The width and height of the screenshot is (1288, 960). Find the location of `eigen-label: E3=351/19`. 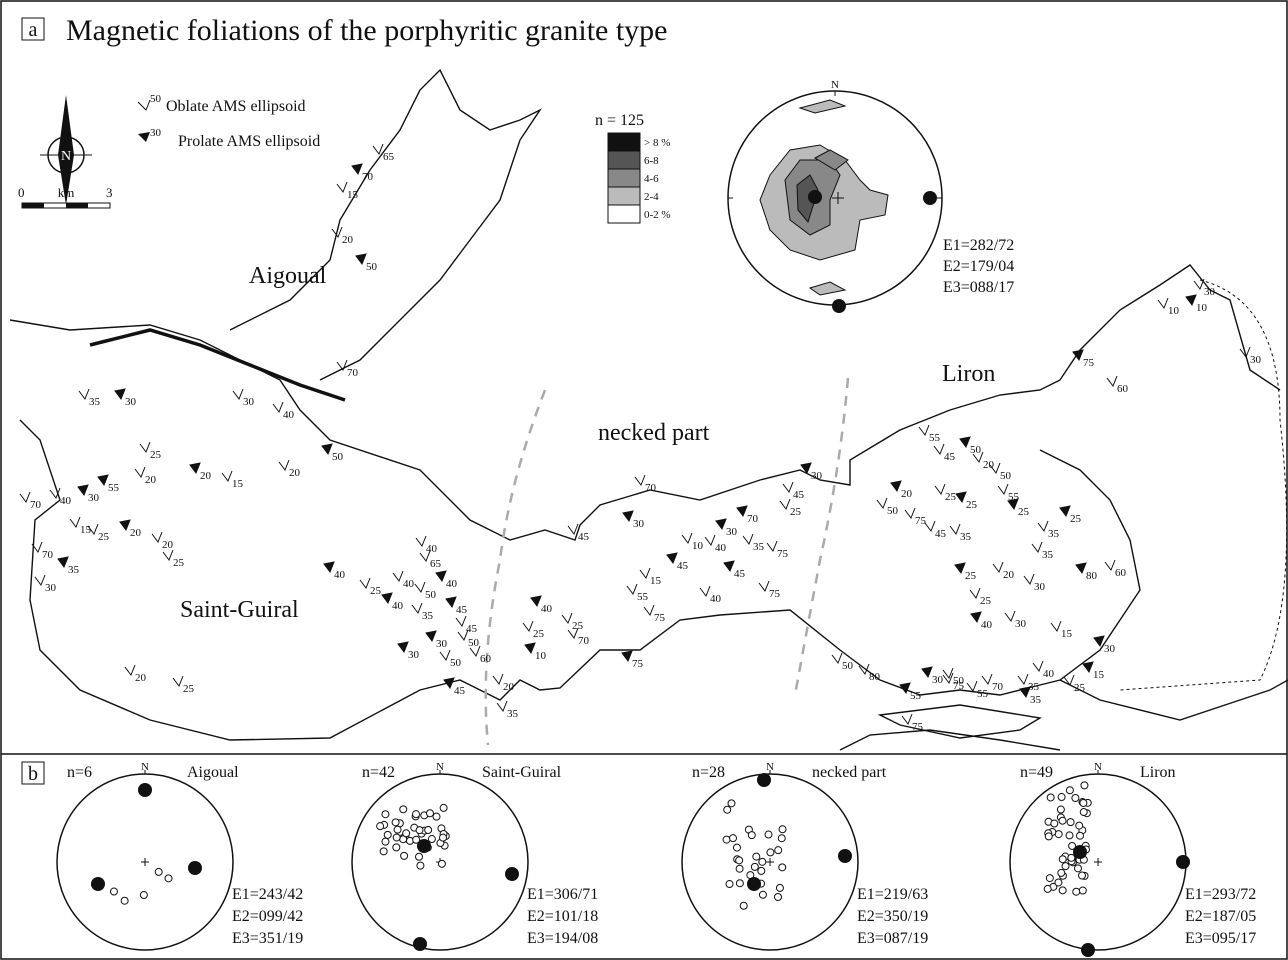

eigen-label: E3=351/19 is located at coordinates (267, 938).